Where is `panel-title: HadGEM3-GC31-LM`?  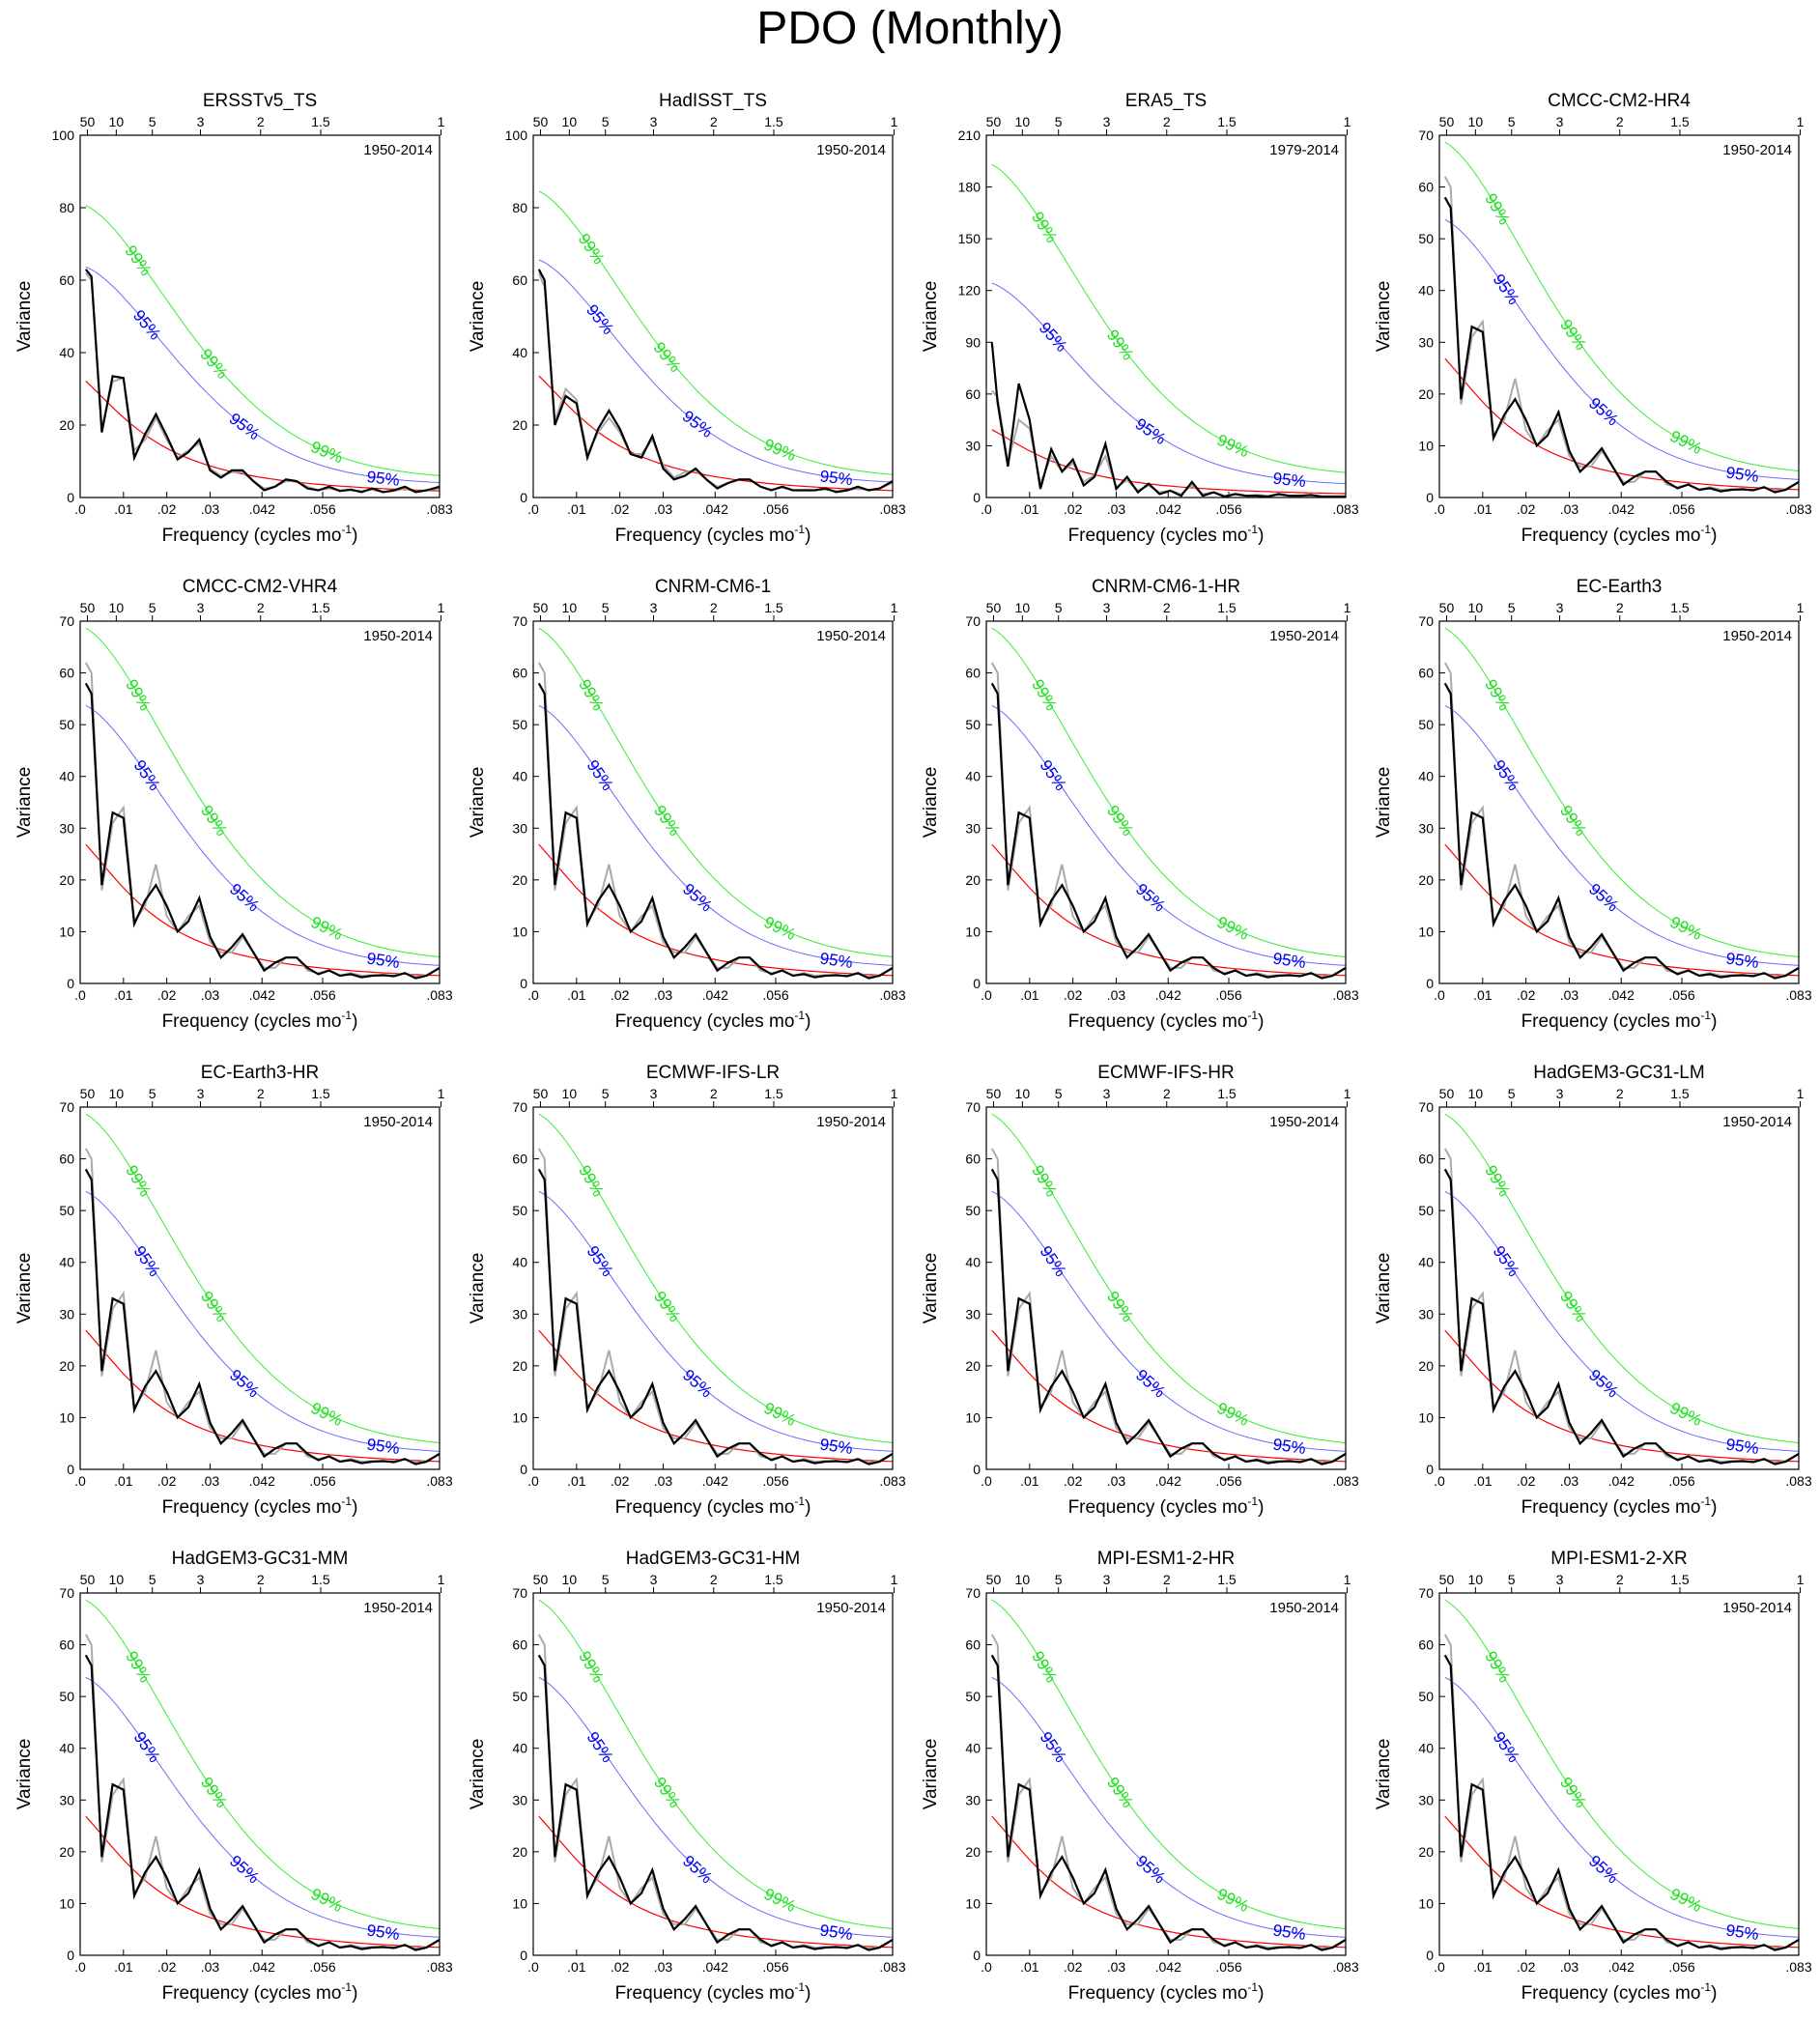 panel-title: HadGEM3-GC31-LM is located at coordinates (1619, 1073).